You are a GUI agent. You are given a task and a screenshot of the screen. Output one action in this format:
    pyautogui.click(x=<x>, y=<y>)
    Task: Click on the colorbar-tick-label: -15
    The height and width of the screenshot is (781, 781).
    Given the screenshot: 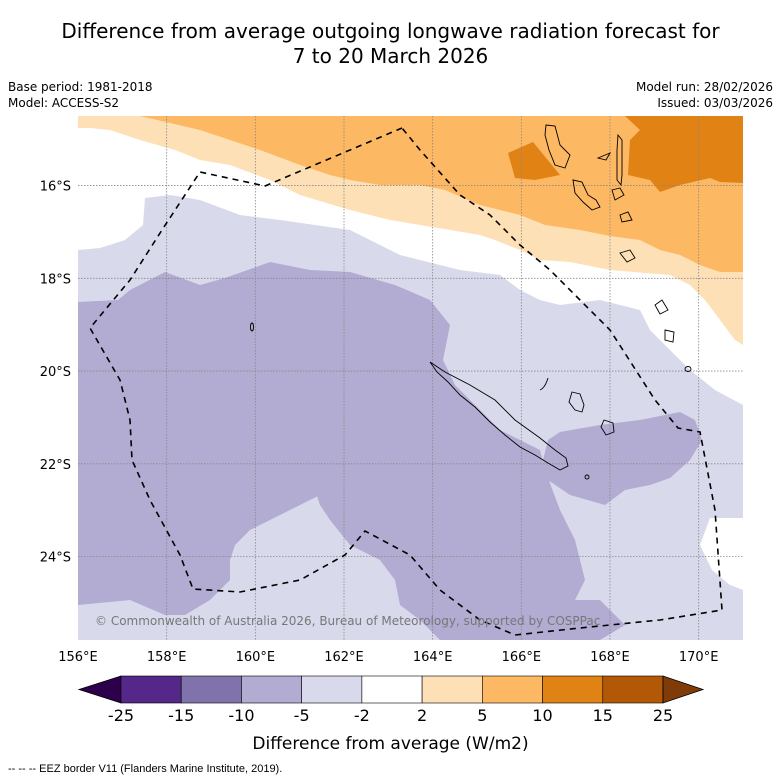 What is the action you would take?
    pyautogui.click(x=181, y=715)
    